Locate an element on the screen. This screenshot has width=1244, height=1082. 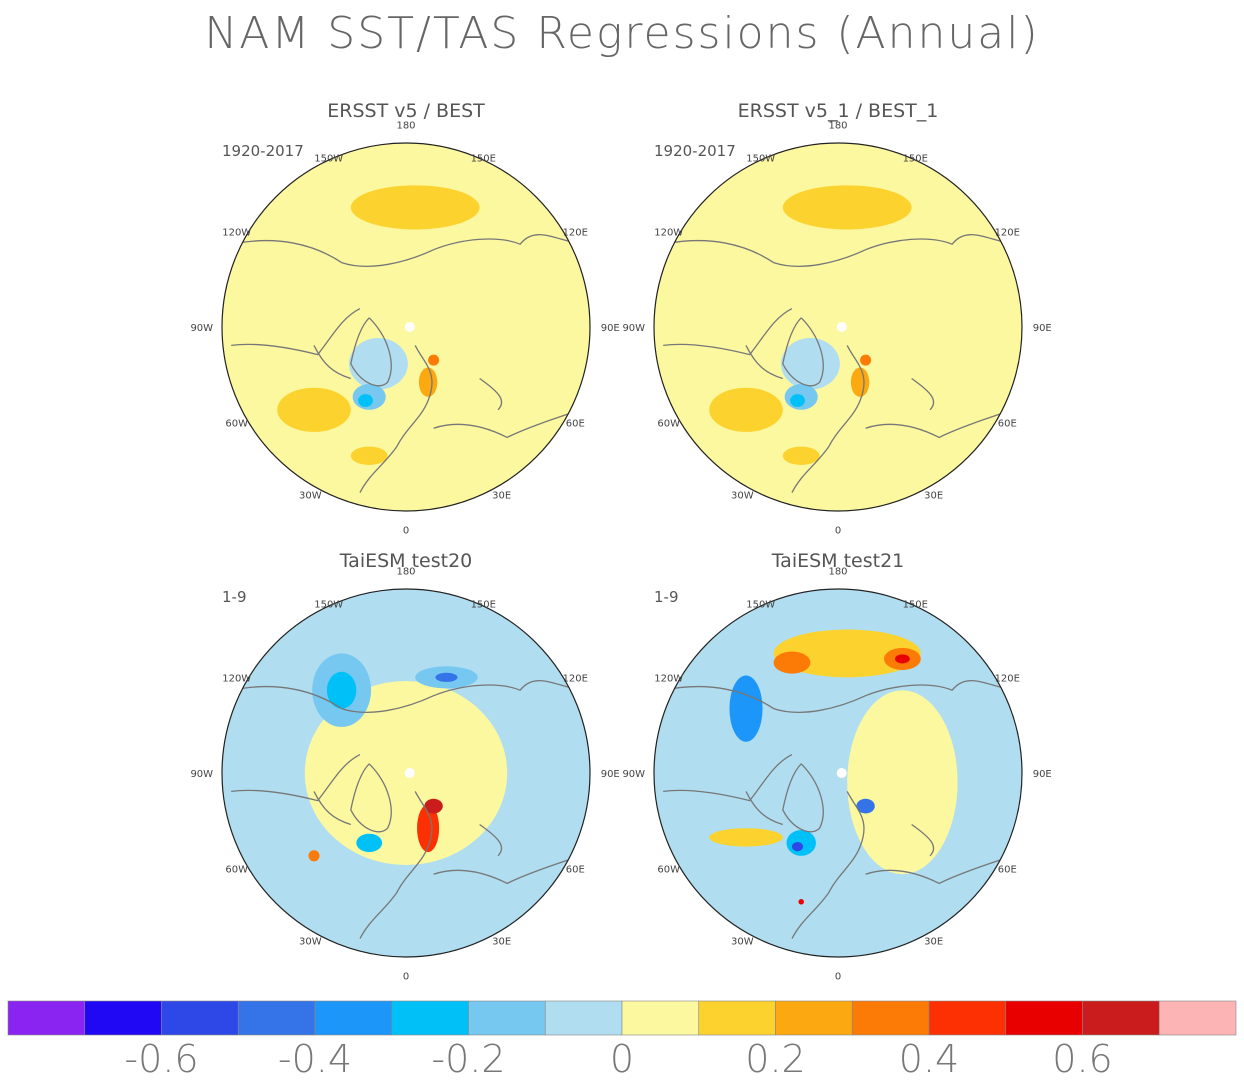
colorbar-tick-label: 0.2 is located at coordinates (775, 1059).